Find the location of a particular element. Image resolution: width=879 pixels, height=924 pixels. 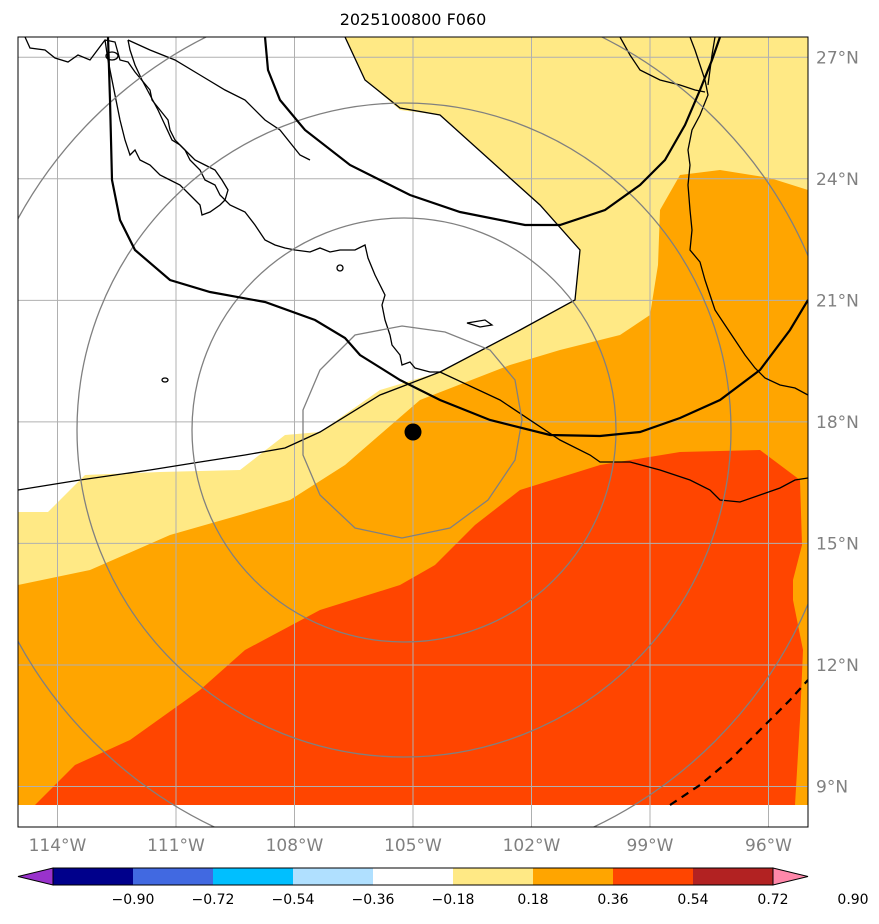

range-ring-inner is located at coordinates (412, 432).